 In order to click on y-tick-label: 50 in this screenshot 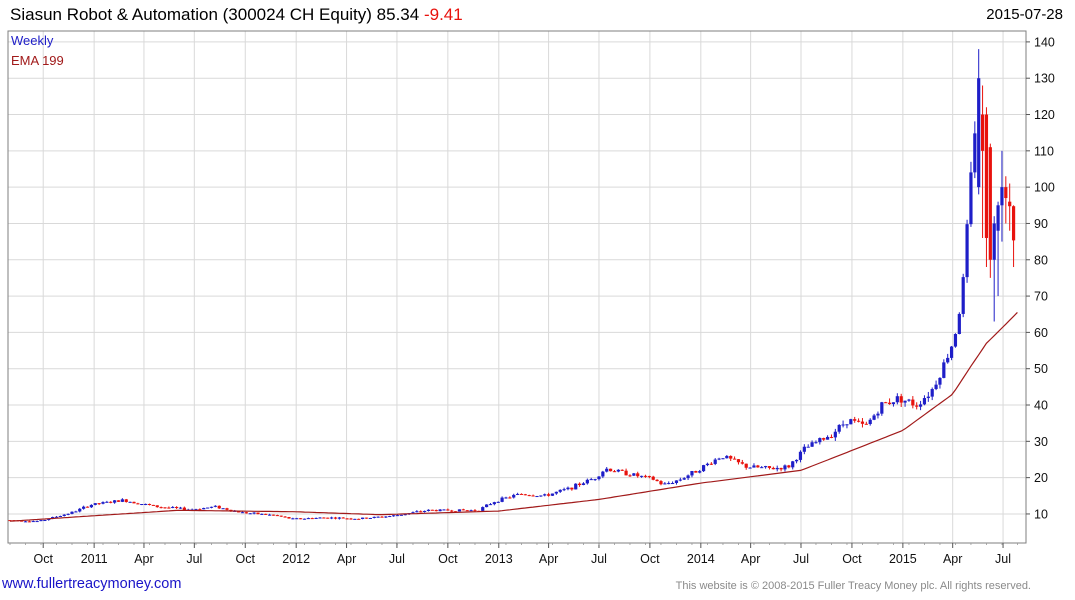, I will do `click(1041, 369)`.